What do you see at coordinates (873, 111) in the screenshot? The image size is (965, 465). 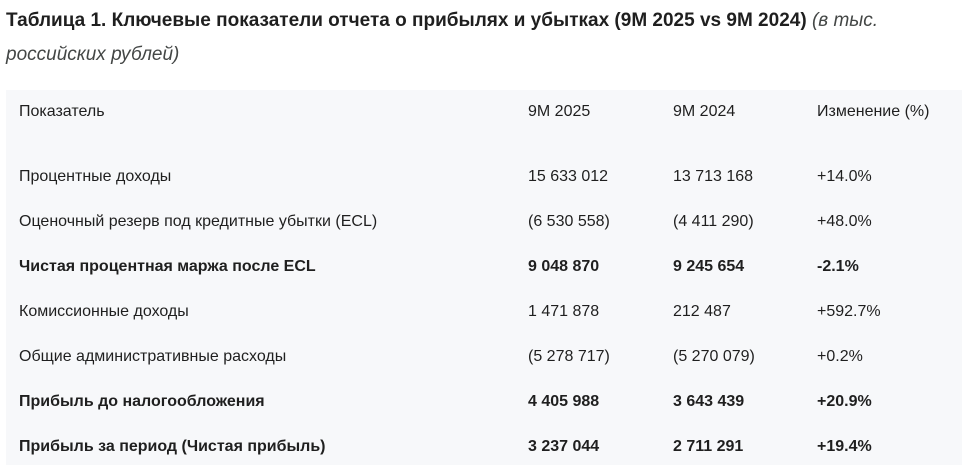 I see `header-change: Изменение (%)` at bounding box center [873, 111].